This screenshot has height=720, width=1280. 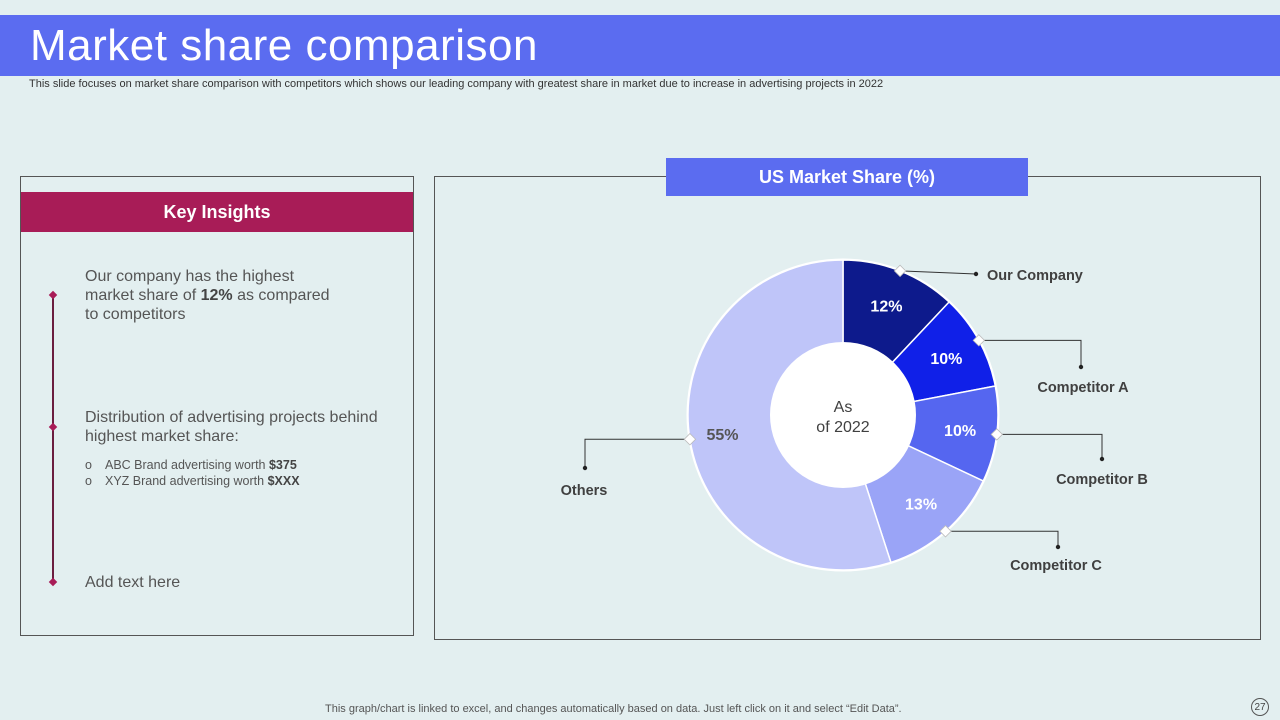 What do you see at coordinates (216, 295) in the screenshot?
I see `insight-1-highlight: 12%` at bounding box center [216, 295].